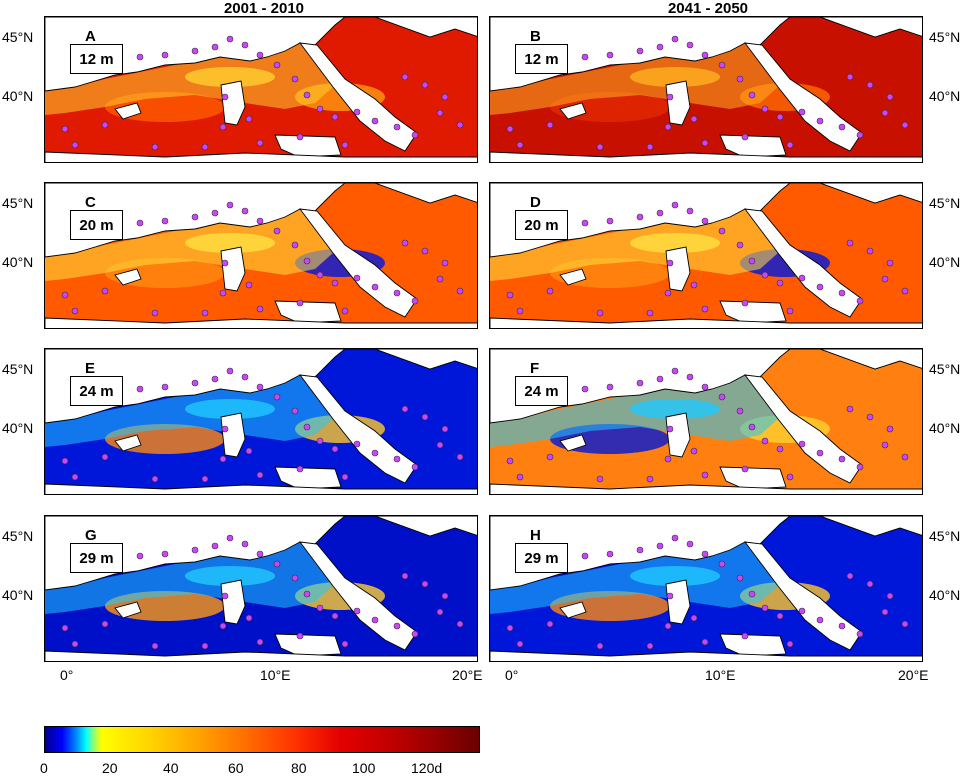 The image size is (970, 782). Describe the element at coordinates (535, 535) in the screenshot. I see `panel-letter: H` at that location.